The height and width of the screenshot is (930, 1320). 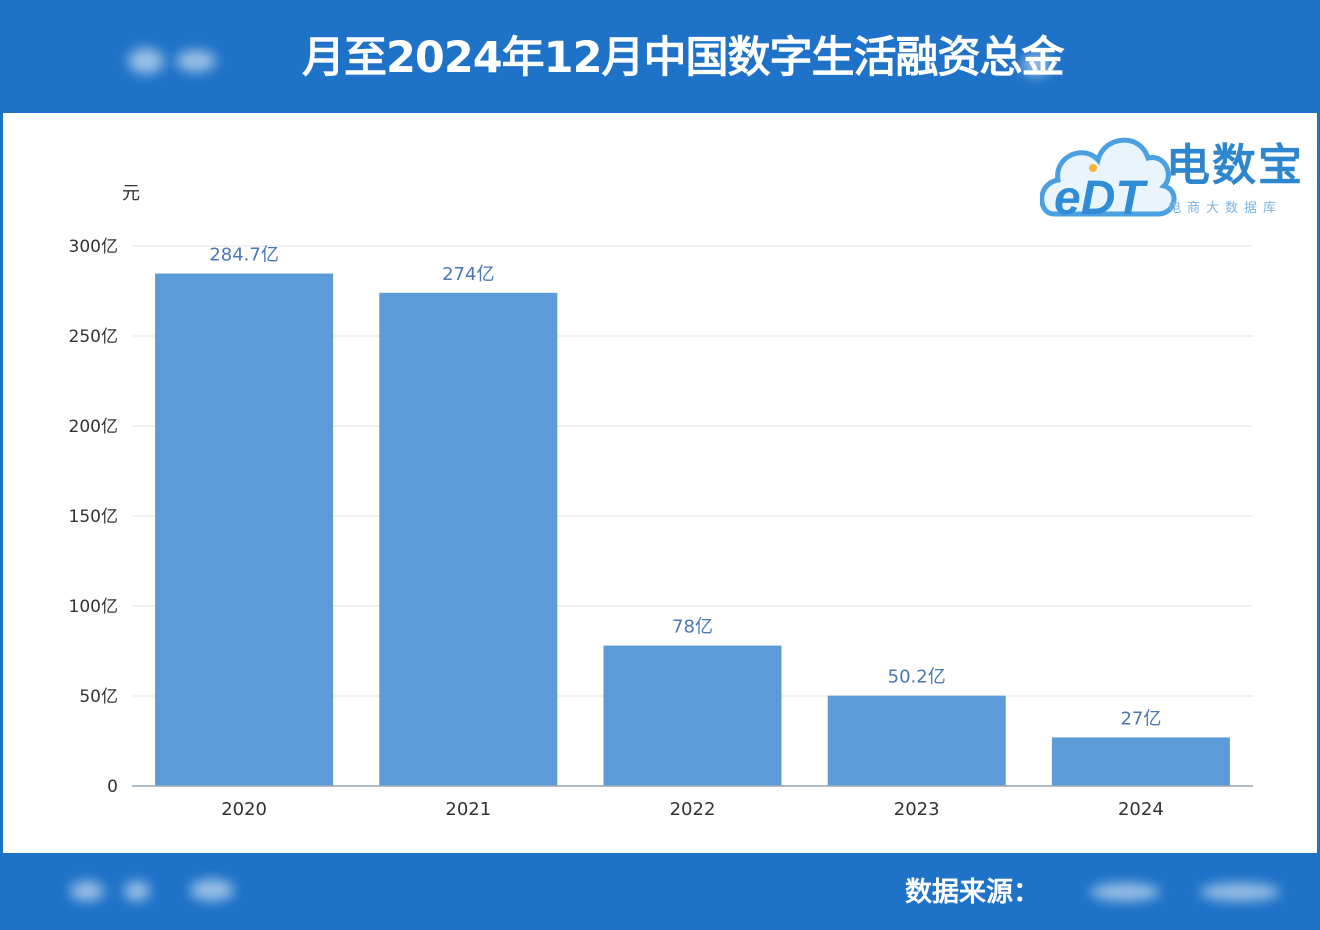 What do you see at coordinates (93, 517) in the screenshot?
I see `y-tick-label: 150亿` at bounding box center [93, 517].